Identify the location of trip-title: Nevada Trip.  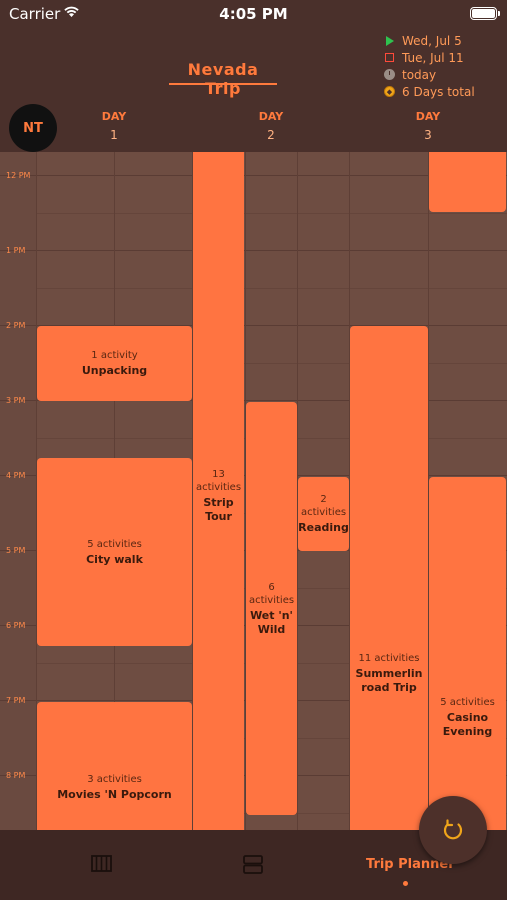
(223, 79).